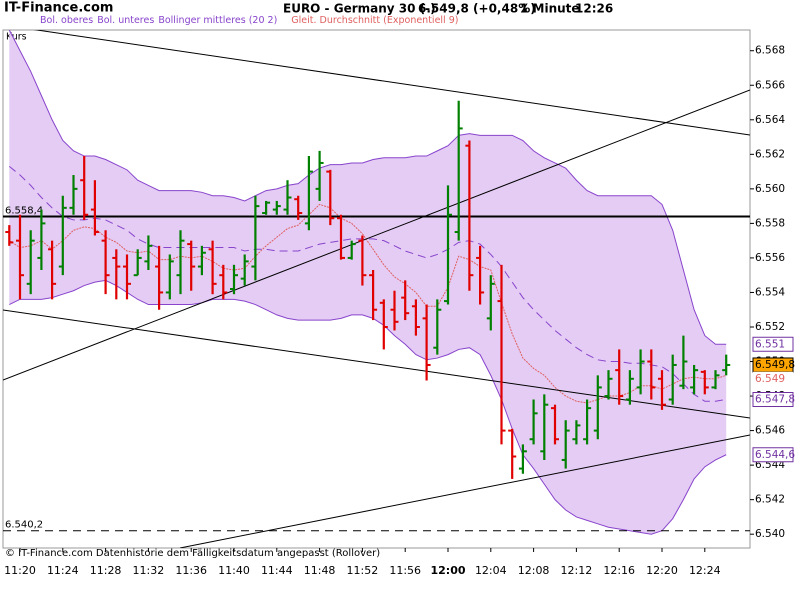 This screenshot has width=800, height=600. Describe the element at coordinates (775, 365) in the screenshot. I see `price-label: 6.549,8` at that location.